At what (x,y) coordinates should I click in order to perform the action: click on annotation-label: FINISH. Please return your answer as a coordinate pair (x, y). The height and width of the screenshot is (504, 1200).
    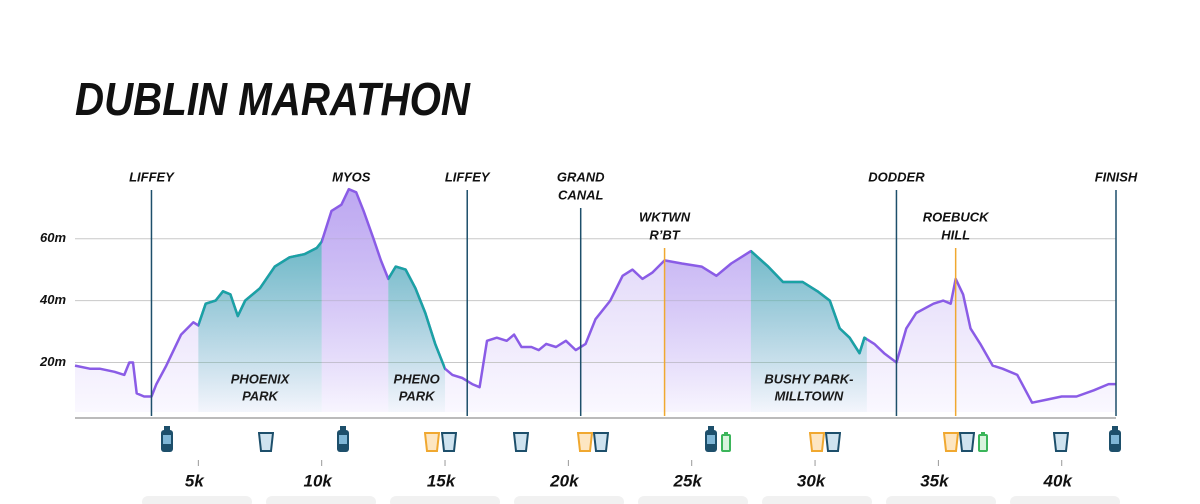
    Looking at the image, I should click on (1116, 176).